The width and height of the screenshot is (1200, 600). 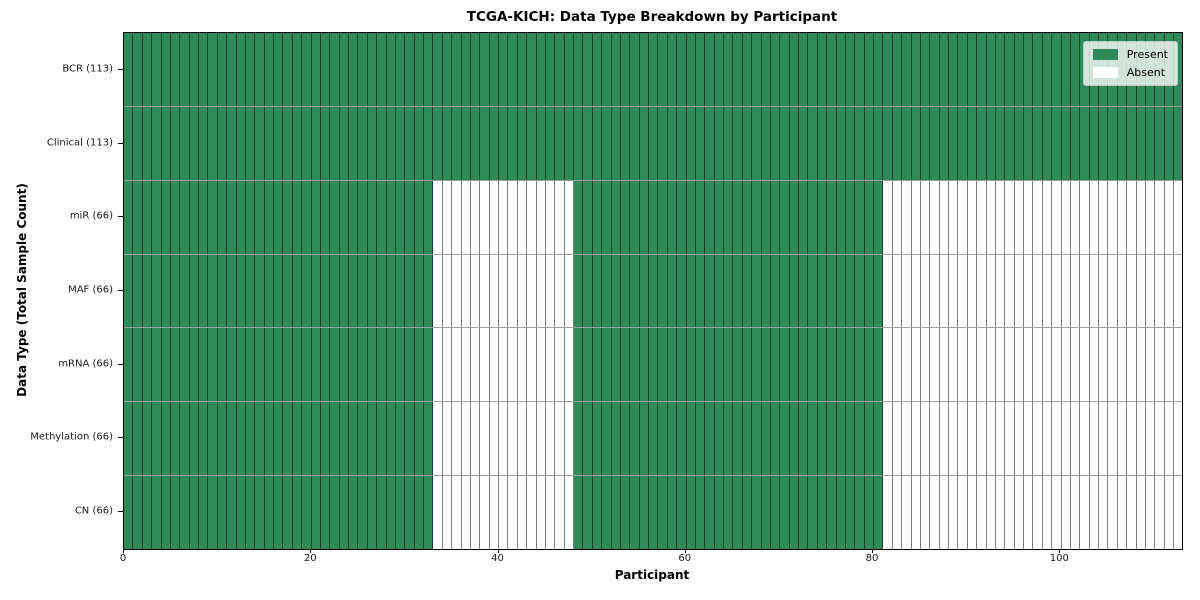 What do you see at coordinates (120, 512) in the screenshot?
I see `y-tick-mark` at bounding box center [120, 512].